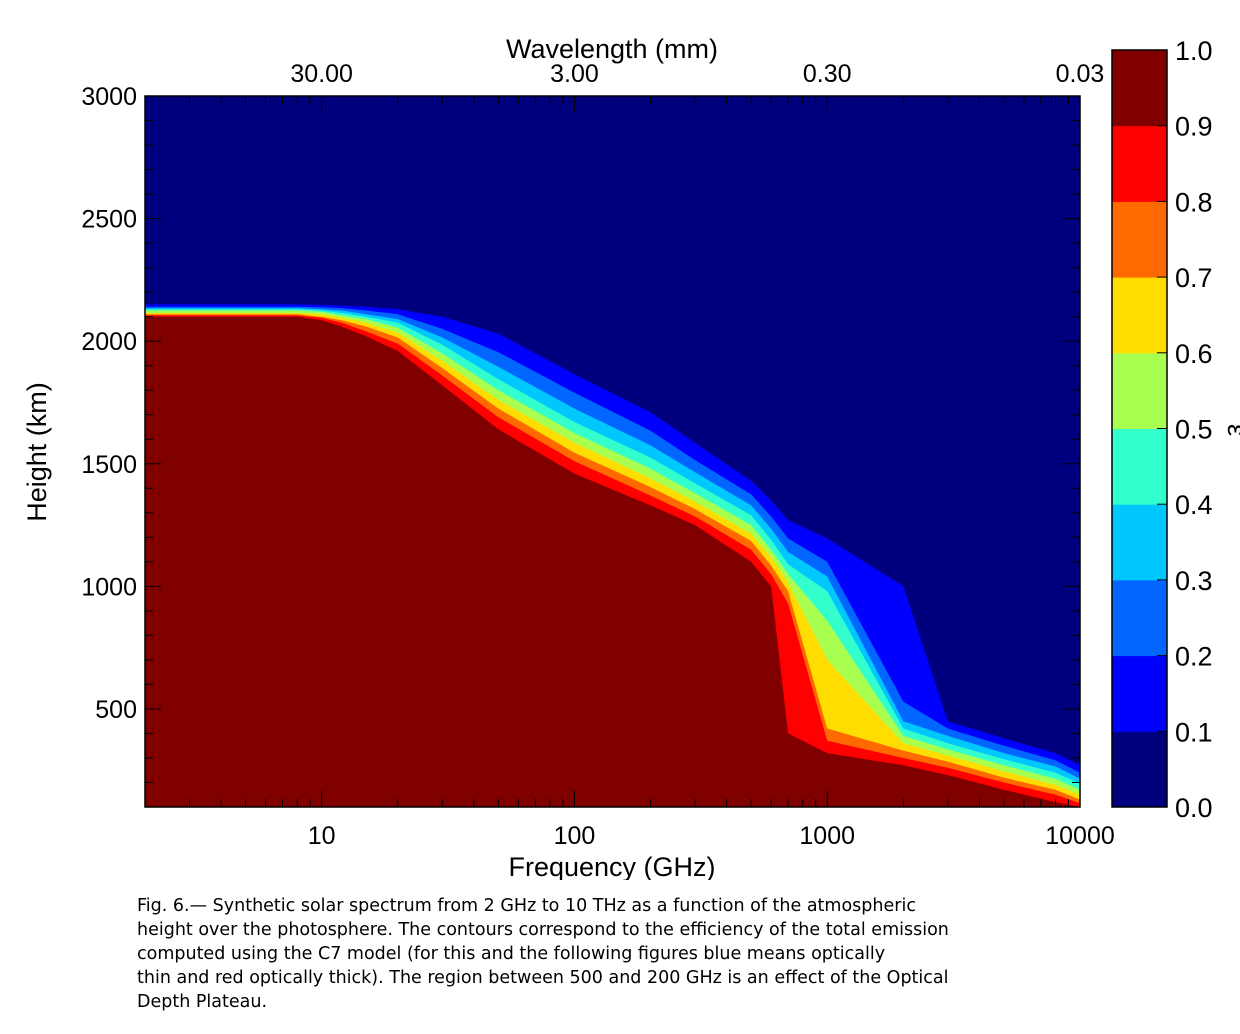 Image resolution: width=1240 pixels, height=1034 pixels. I want to click on y-axis-title: Height (km), so click(37, 452).